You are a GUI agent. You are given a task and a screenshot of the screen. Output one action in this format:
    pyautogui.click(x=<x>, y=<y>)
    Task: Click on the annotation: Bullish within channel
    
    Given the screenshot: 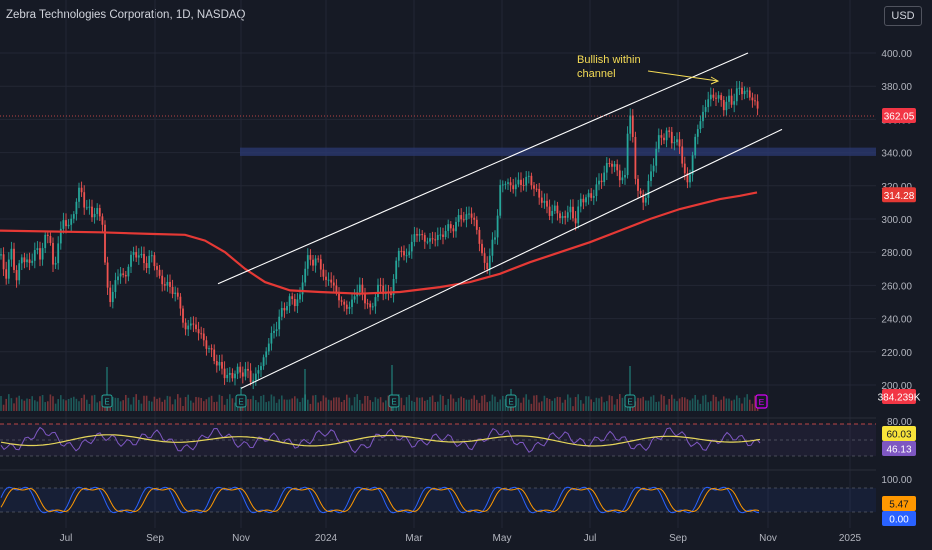 What is the action you would take?
    pyautogui.click(x=648, y=69)
    